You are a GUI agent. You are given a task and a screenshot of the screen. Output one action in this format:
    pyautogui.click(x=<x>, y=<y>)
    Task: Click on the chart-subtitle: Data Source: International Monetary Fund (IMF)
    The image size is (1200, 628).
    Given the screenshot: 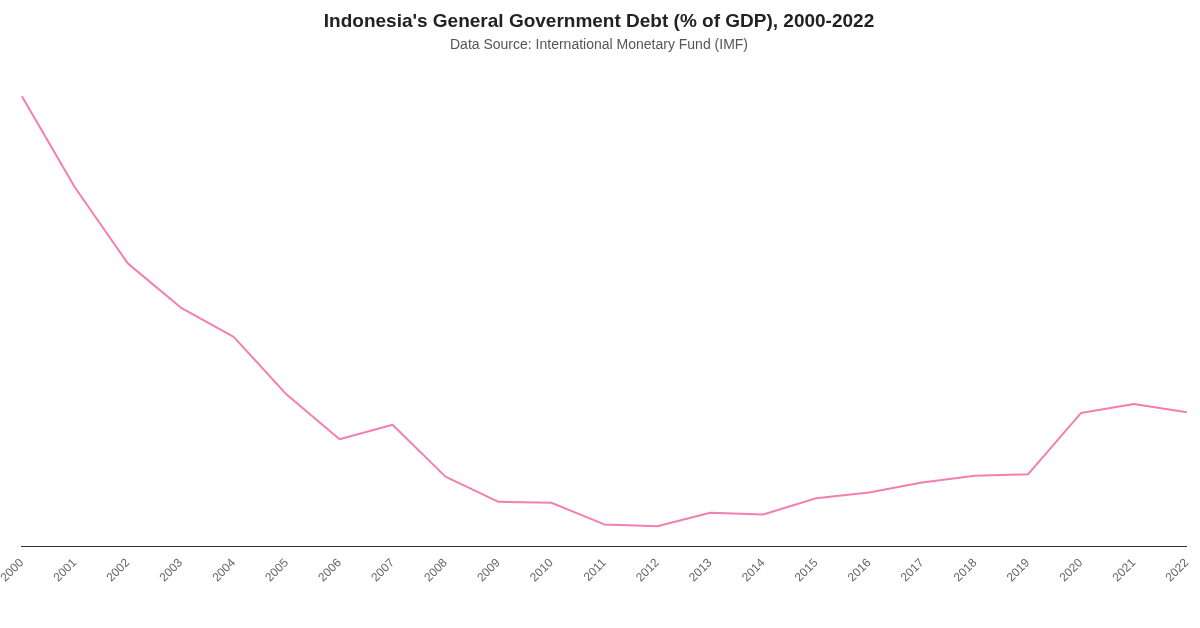 What is the action you would take?
    pyautogui.click(x=599, y=44)
    